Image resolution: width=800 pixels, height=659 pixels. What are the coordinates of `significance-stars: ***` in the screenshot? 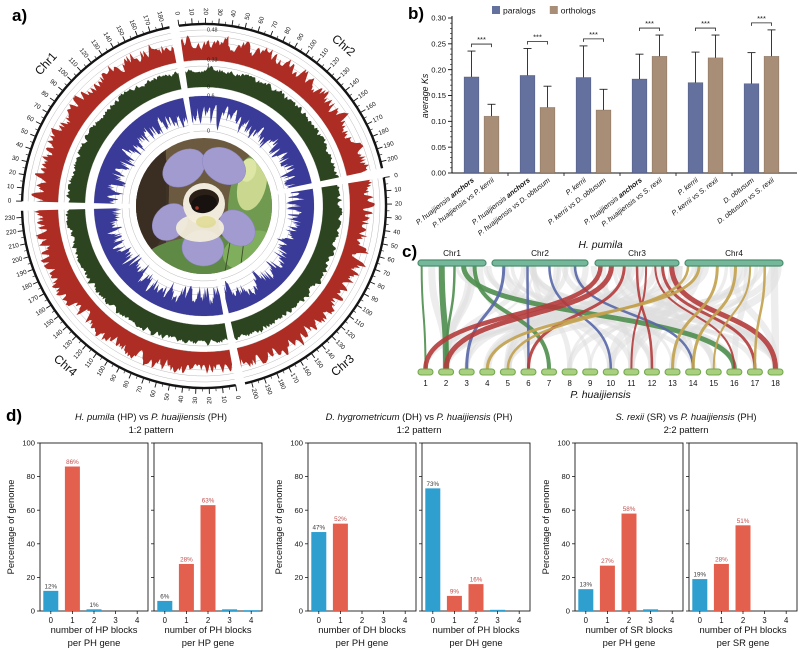 It's located at (537, 36).